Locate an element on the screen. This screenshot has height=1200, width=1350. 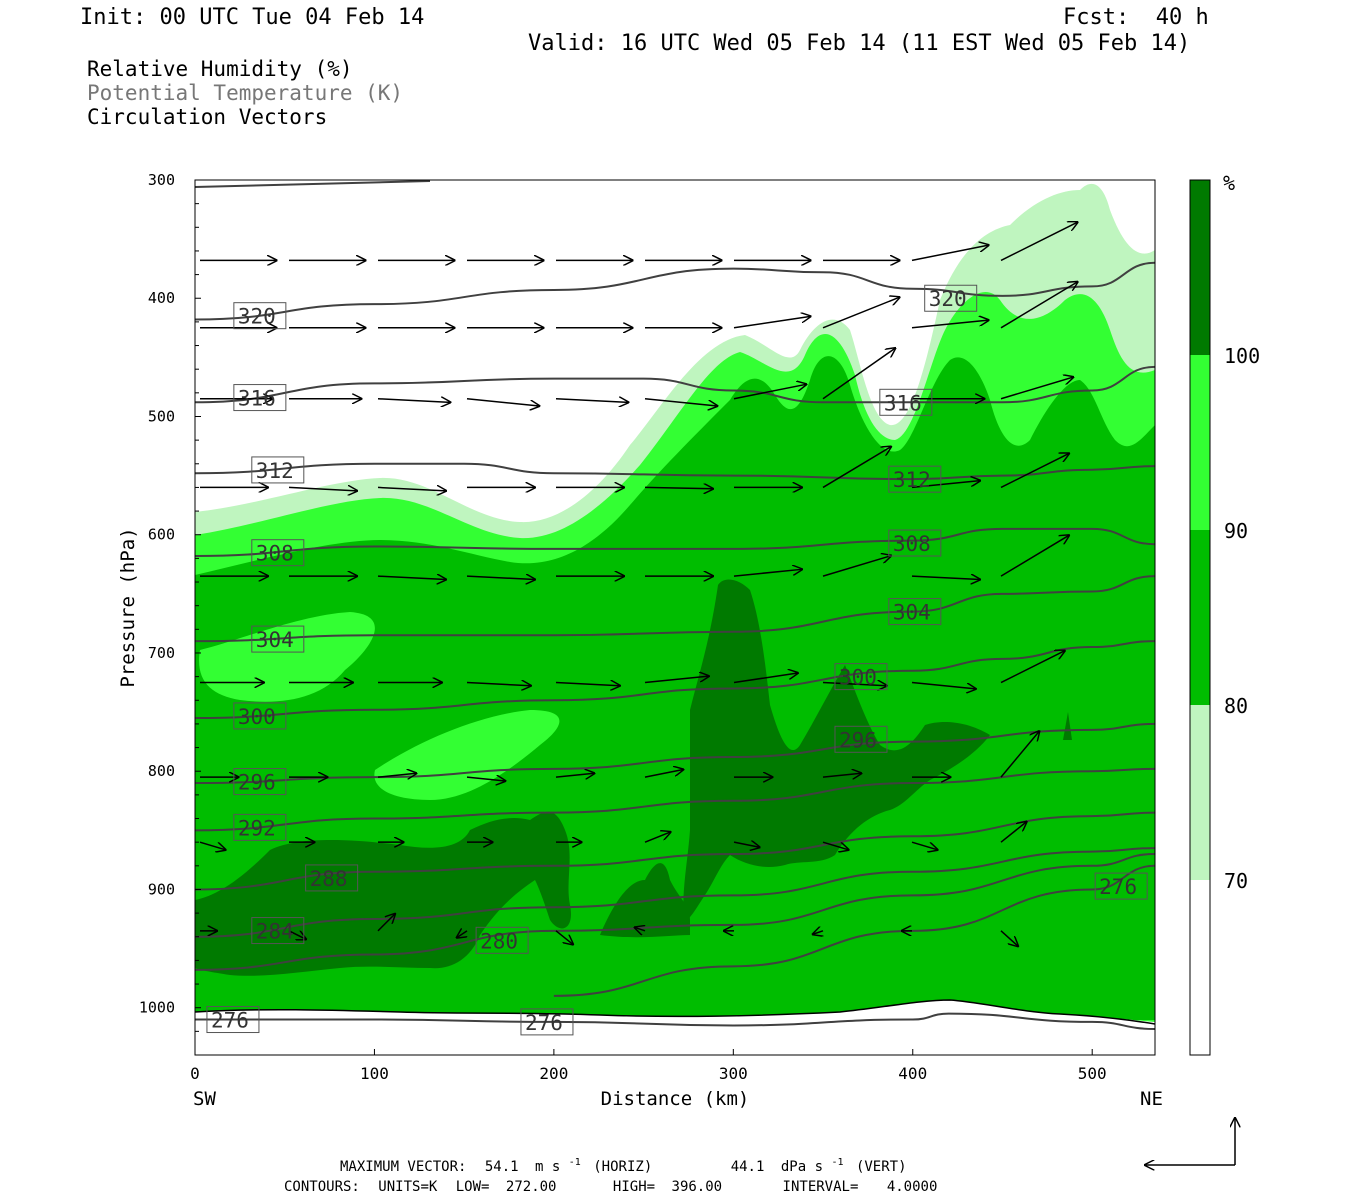
below-ground is located at coordinates (675, 1027).